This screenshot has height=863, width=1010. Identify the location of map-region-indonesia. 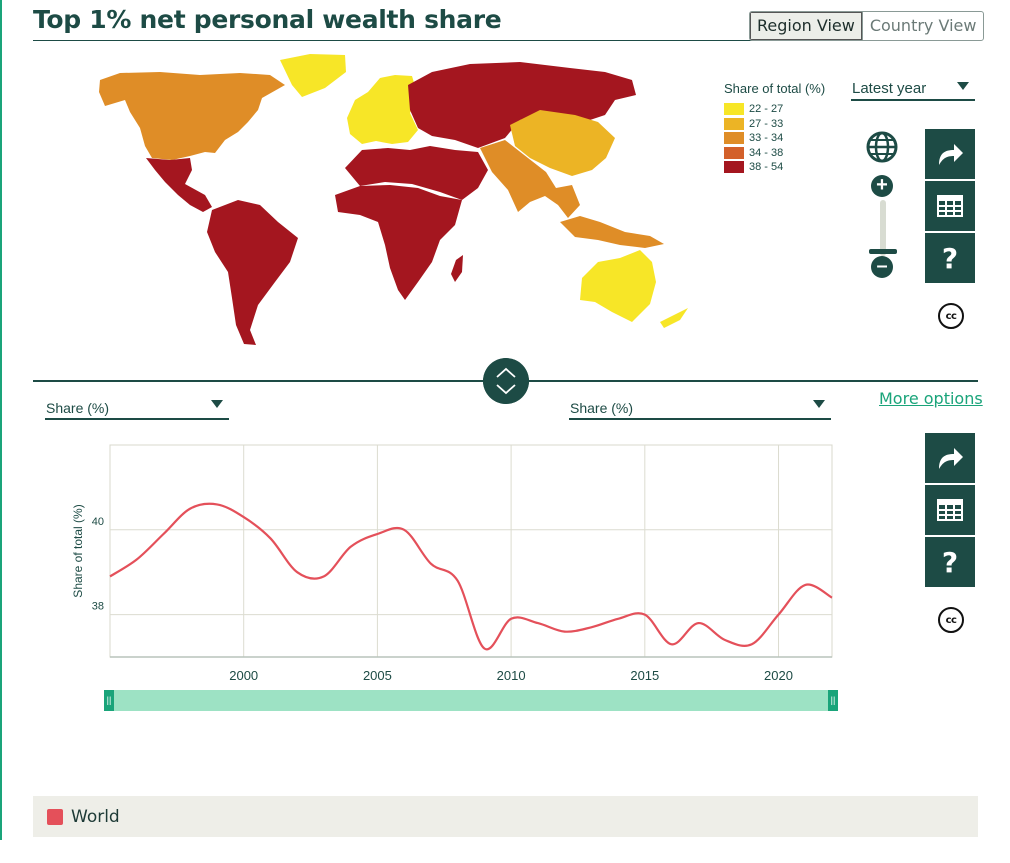
(612, 232).